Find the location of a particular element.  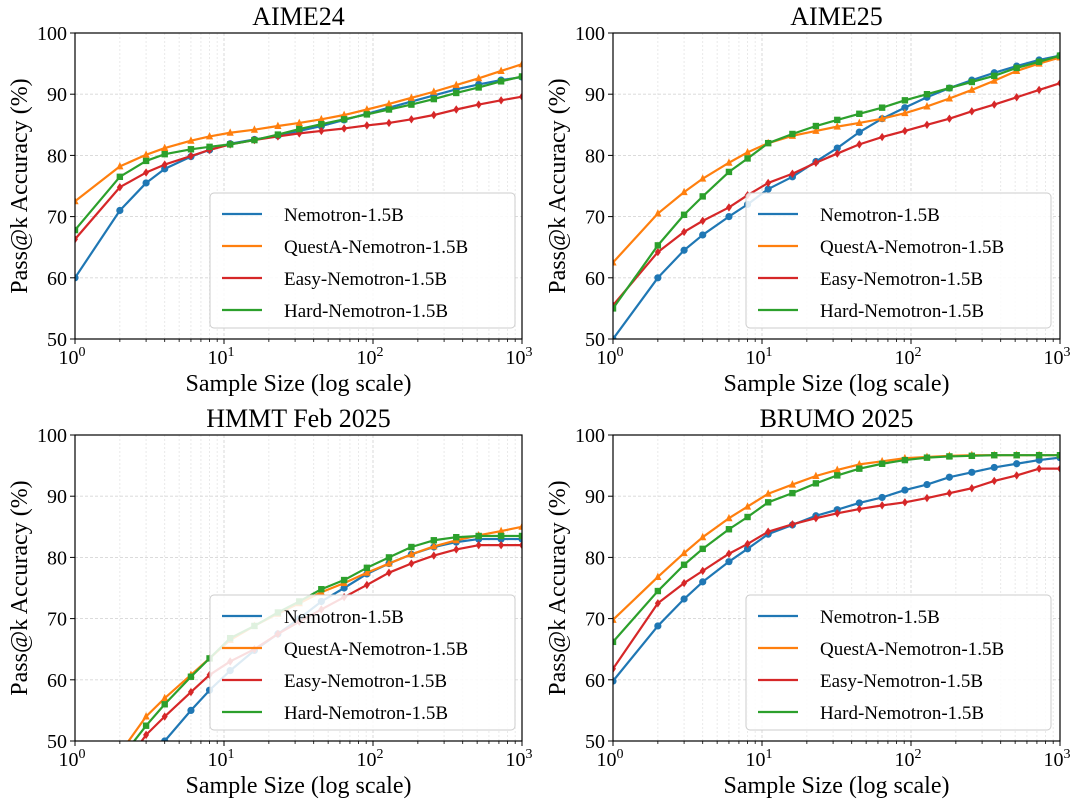

y-tick-label: 90 is located at coordinates (595, 95).